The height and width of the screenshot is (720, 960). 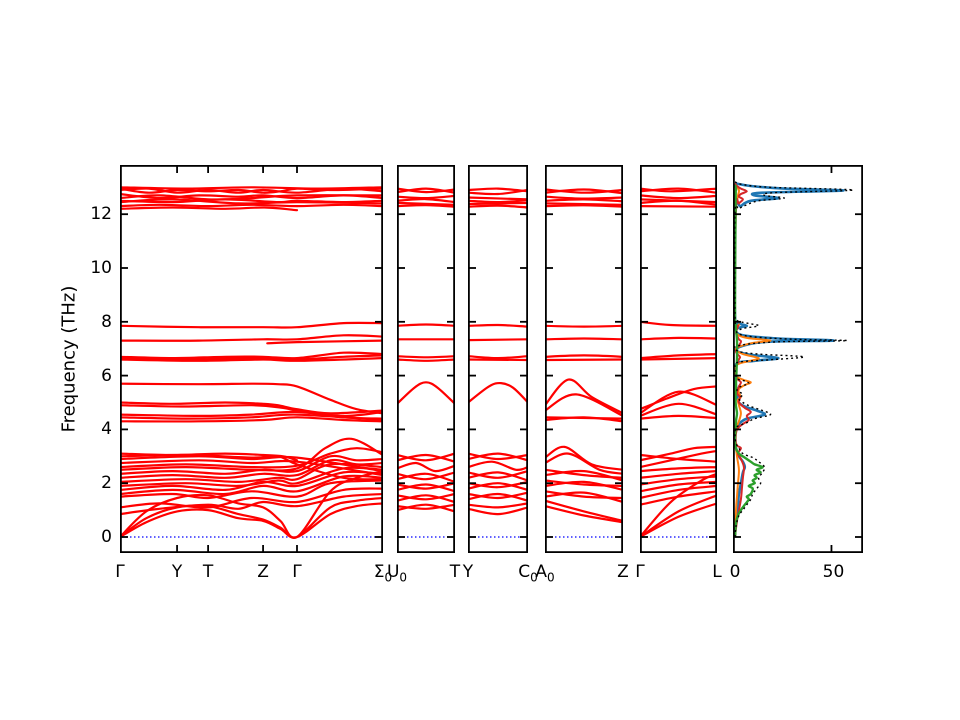 What do you see at coordinates (106, 321) in the screenshot?
I see `y-tick-label: 8` at bounding box center [106, 321].